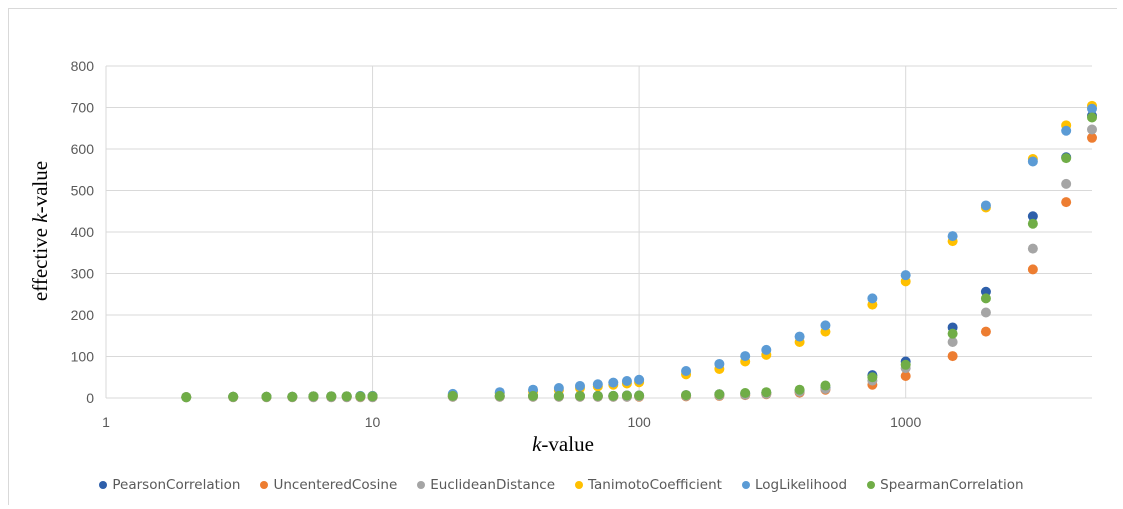  What do you see at coordinates (511, 422) in the screenshot?
I see `x-tick-labels: 1 10 100 1000` at bounding box center [511, 422].